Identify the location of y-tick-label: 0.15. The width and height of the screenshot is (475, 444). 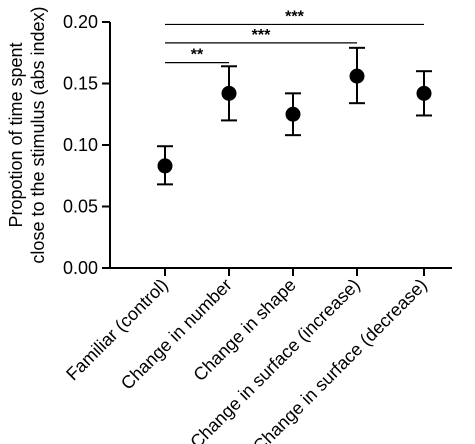
(80, 84).